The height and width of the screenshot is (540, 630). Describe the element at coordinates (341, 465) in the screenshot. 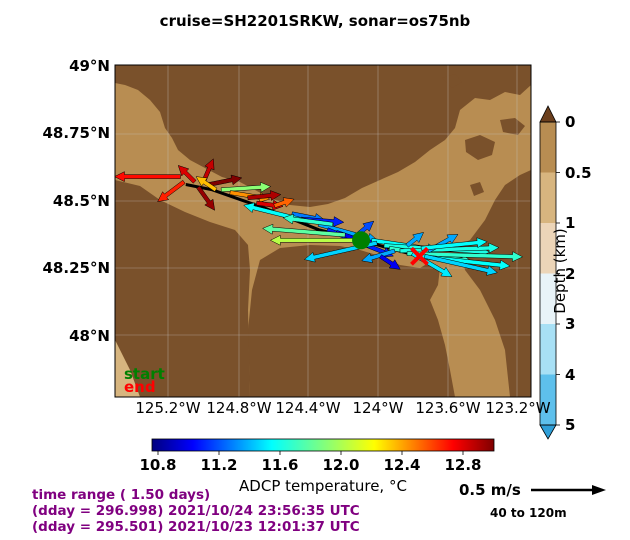

I see `temp-tick-label: 12.0` at that location.